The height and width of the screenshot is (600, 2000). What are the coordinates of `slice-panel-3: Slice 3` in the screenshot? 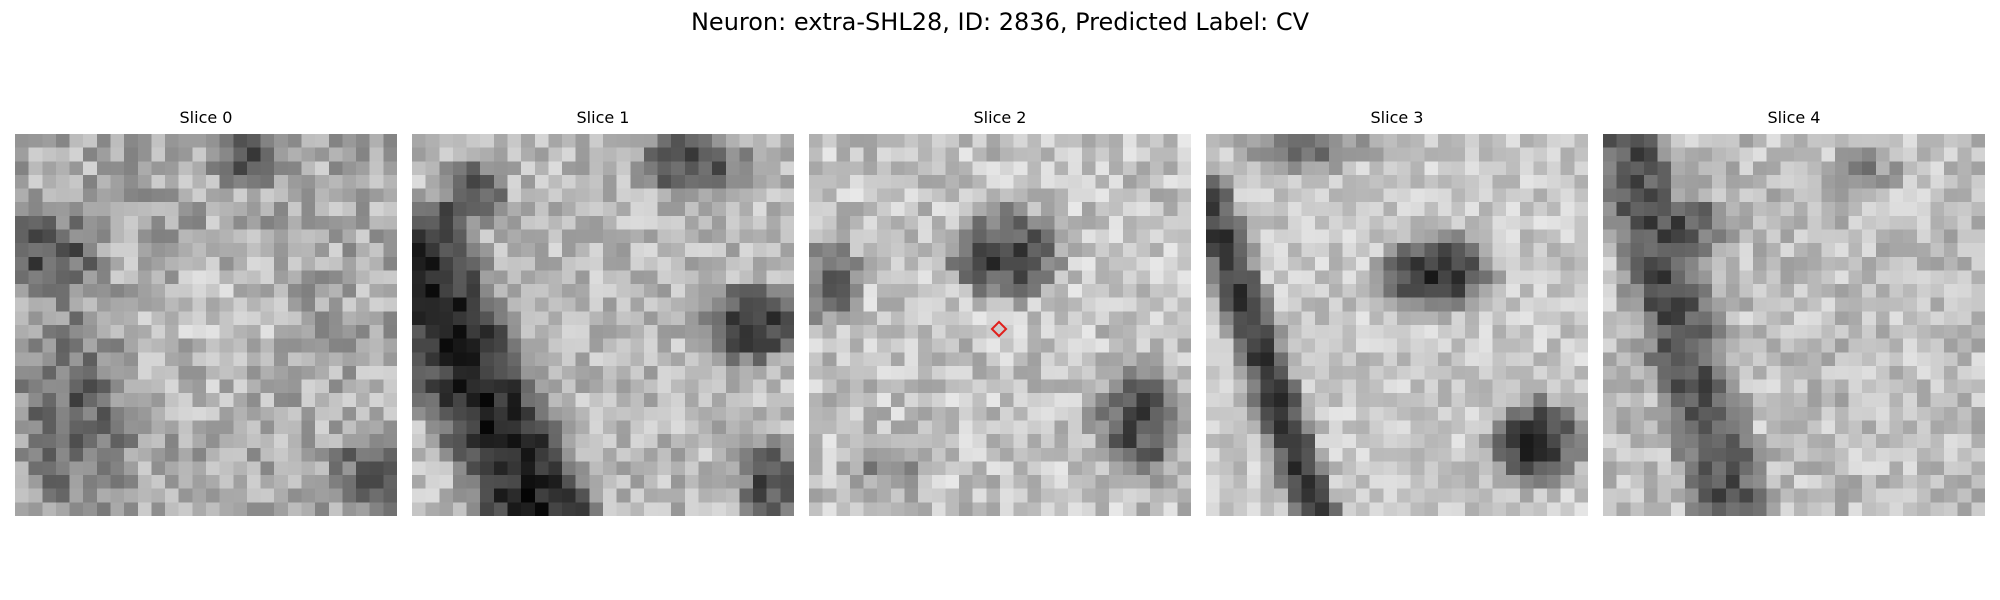 It's located at (1397, 312).